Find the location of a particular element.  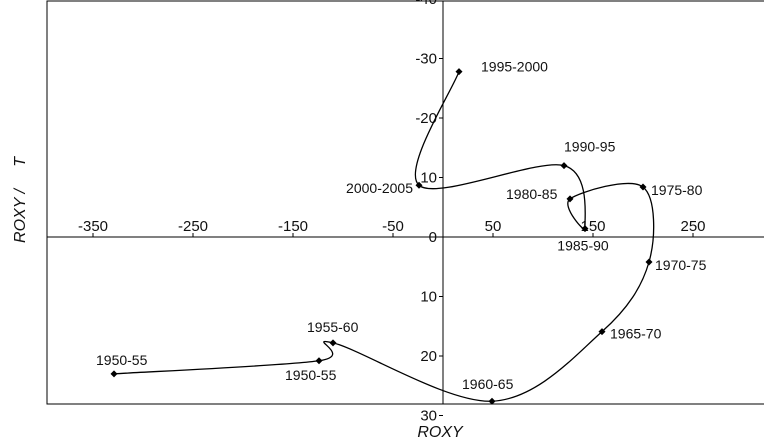

y-tick-label: 30 is located at coordinates (428, 416).